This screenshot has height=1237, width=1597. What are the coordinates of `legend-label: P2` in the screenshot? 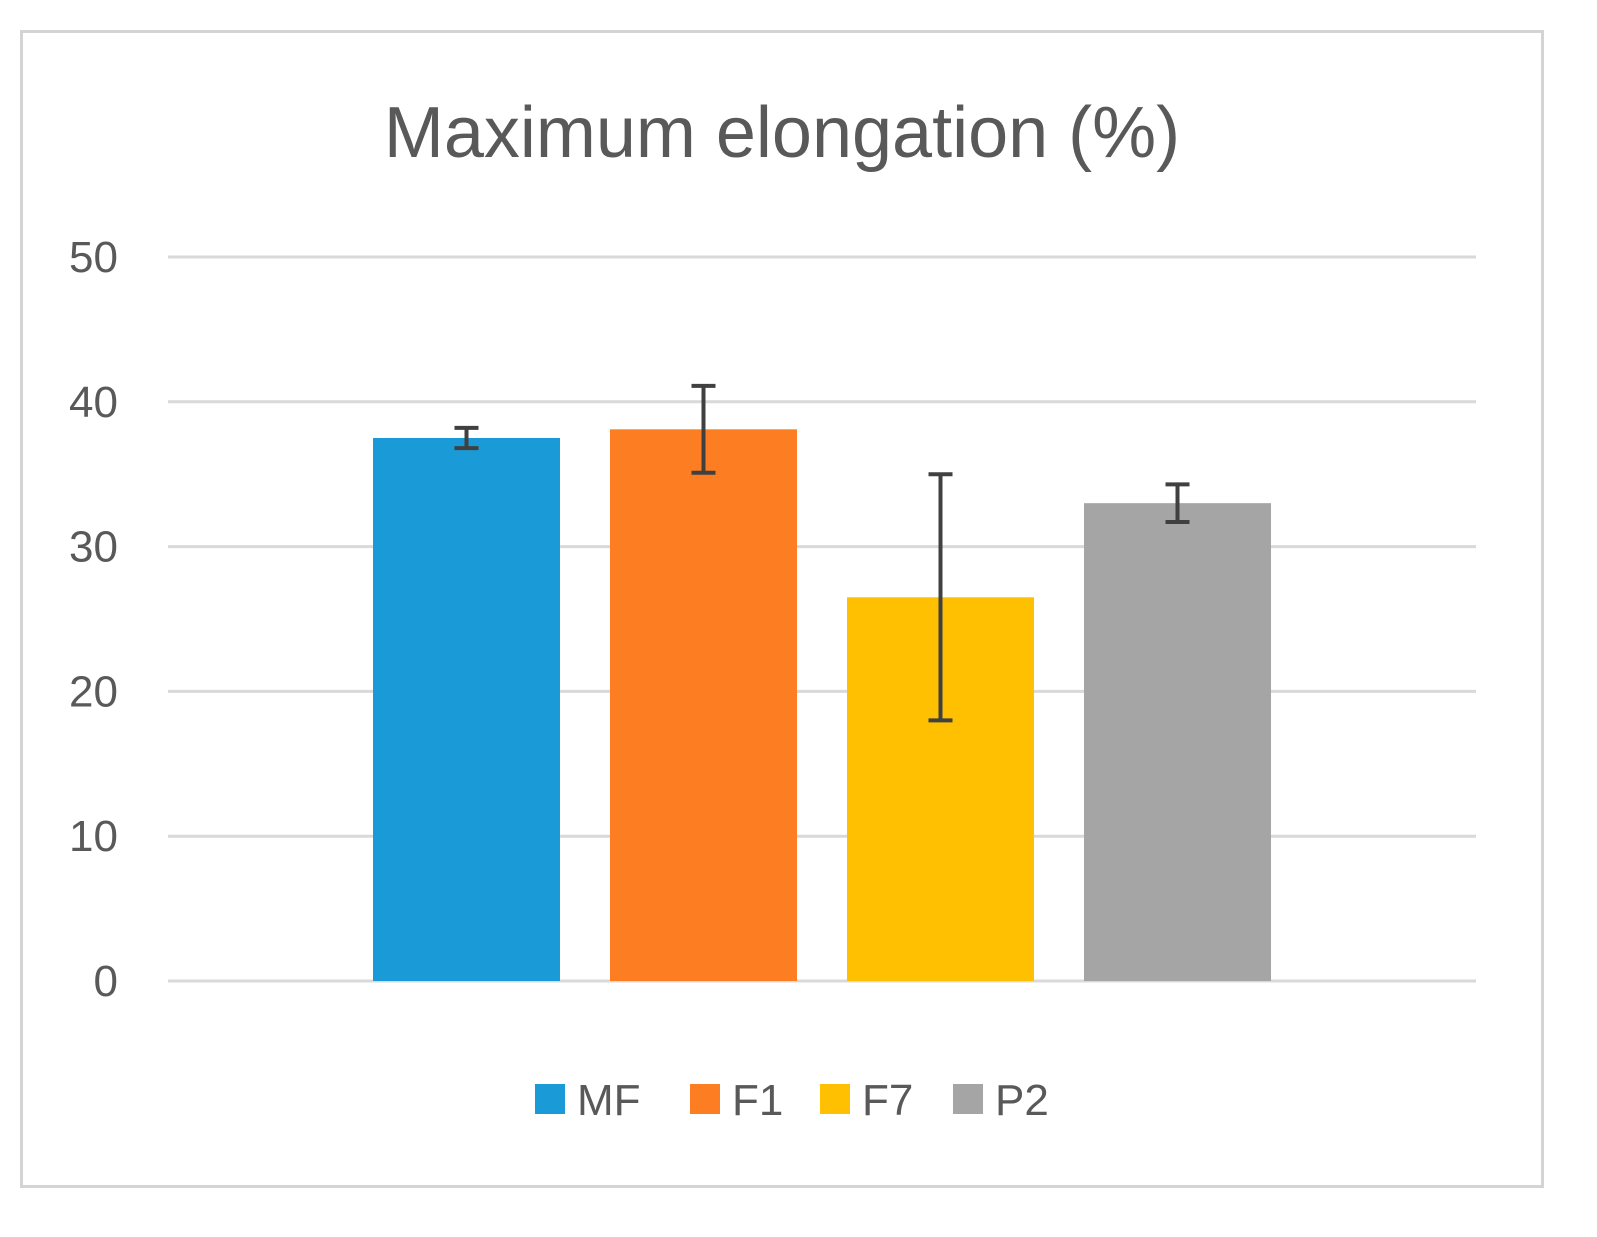 It's located at (1022, 1100).